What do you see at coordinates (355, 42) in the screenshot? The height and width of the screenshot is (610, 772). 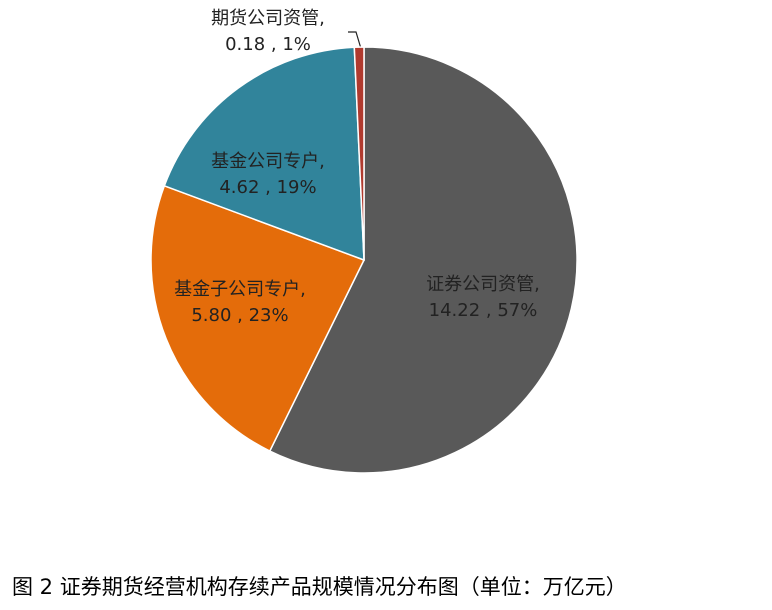 I see `leader-line` at bounding box center [355, 42].